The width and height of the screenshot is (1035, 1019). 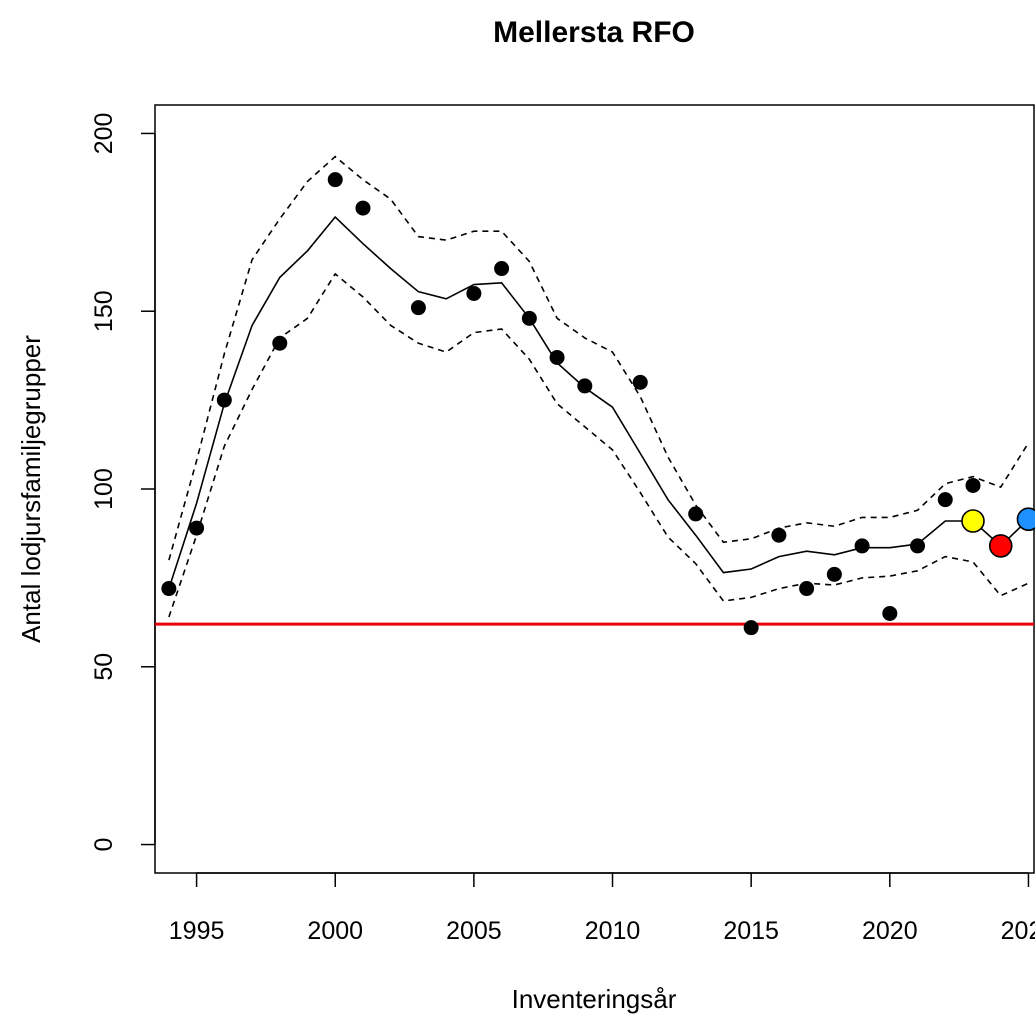 What do you see at coordinates (31, 489) in the screenshot?
I see `y-axis-title: Antal lodjursfamiljegrupper` at bounding box center [31, 489].